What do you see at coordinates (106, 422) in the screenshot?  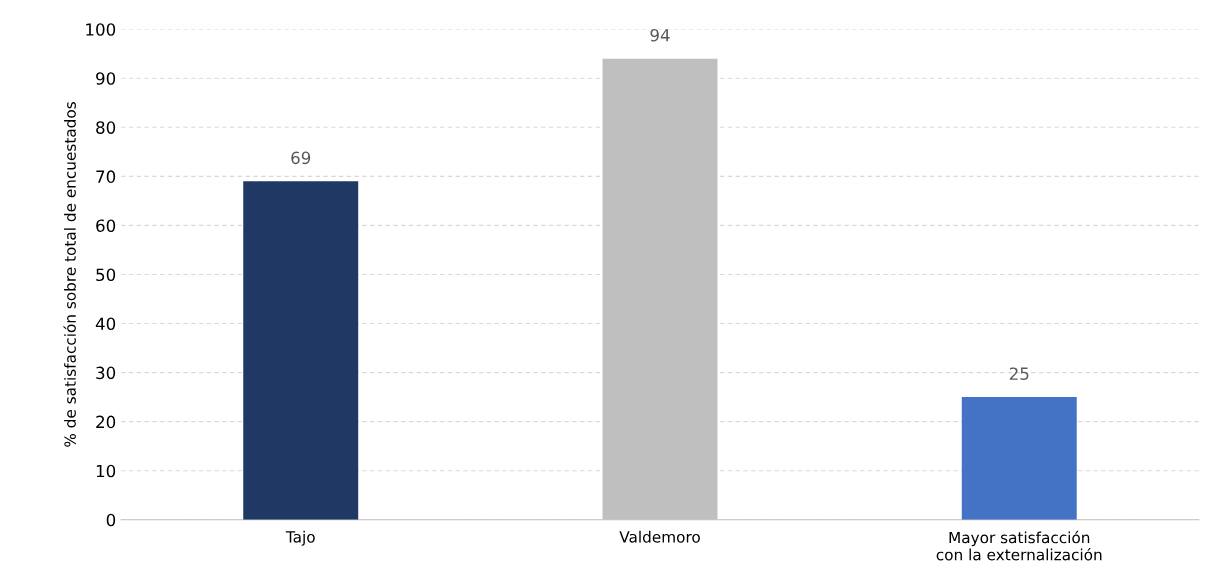 I see `y-tick-label: 20` at bounding box center [106, 422].